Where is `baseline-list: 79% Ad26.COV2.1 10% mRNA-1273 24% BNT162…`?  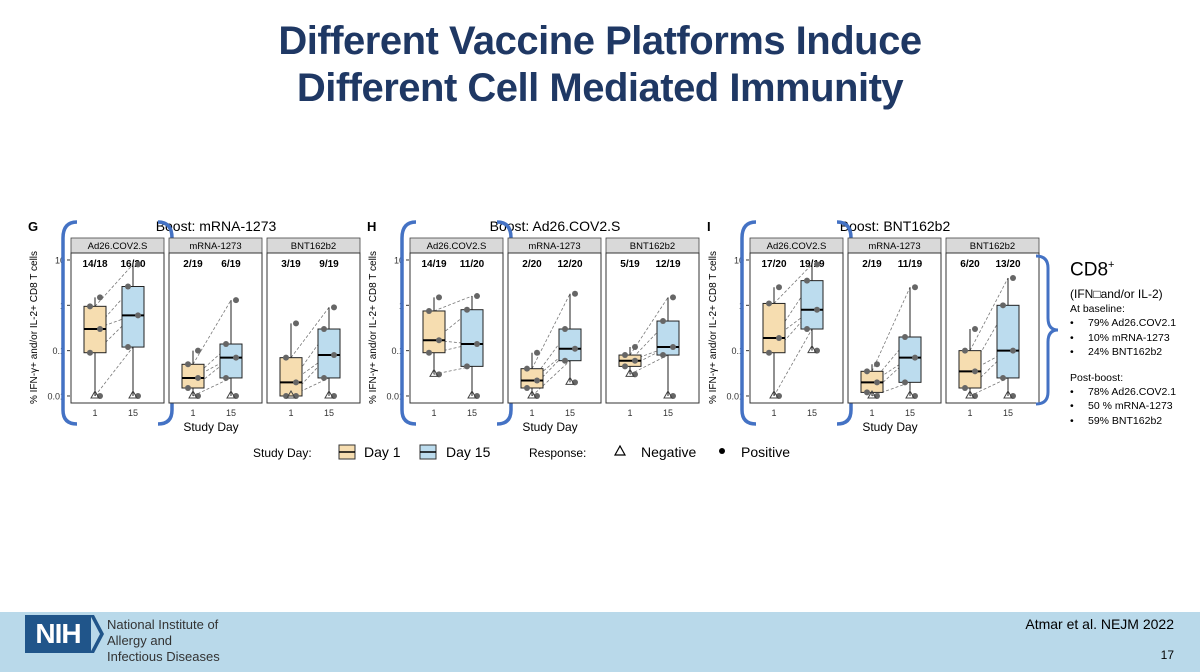
baseline-list: 79% Ad26.COV2.1 10% mRNA-1273 24% BNT162… is located at coordinates (1135, 338).